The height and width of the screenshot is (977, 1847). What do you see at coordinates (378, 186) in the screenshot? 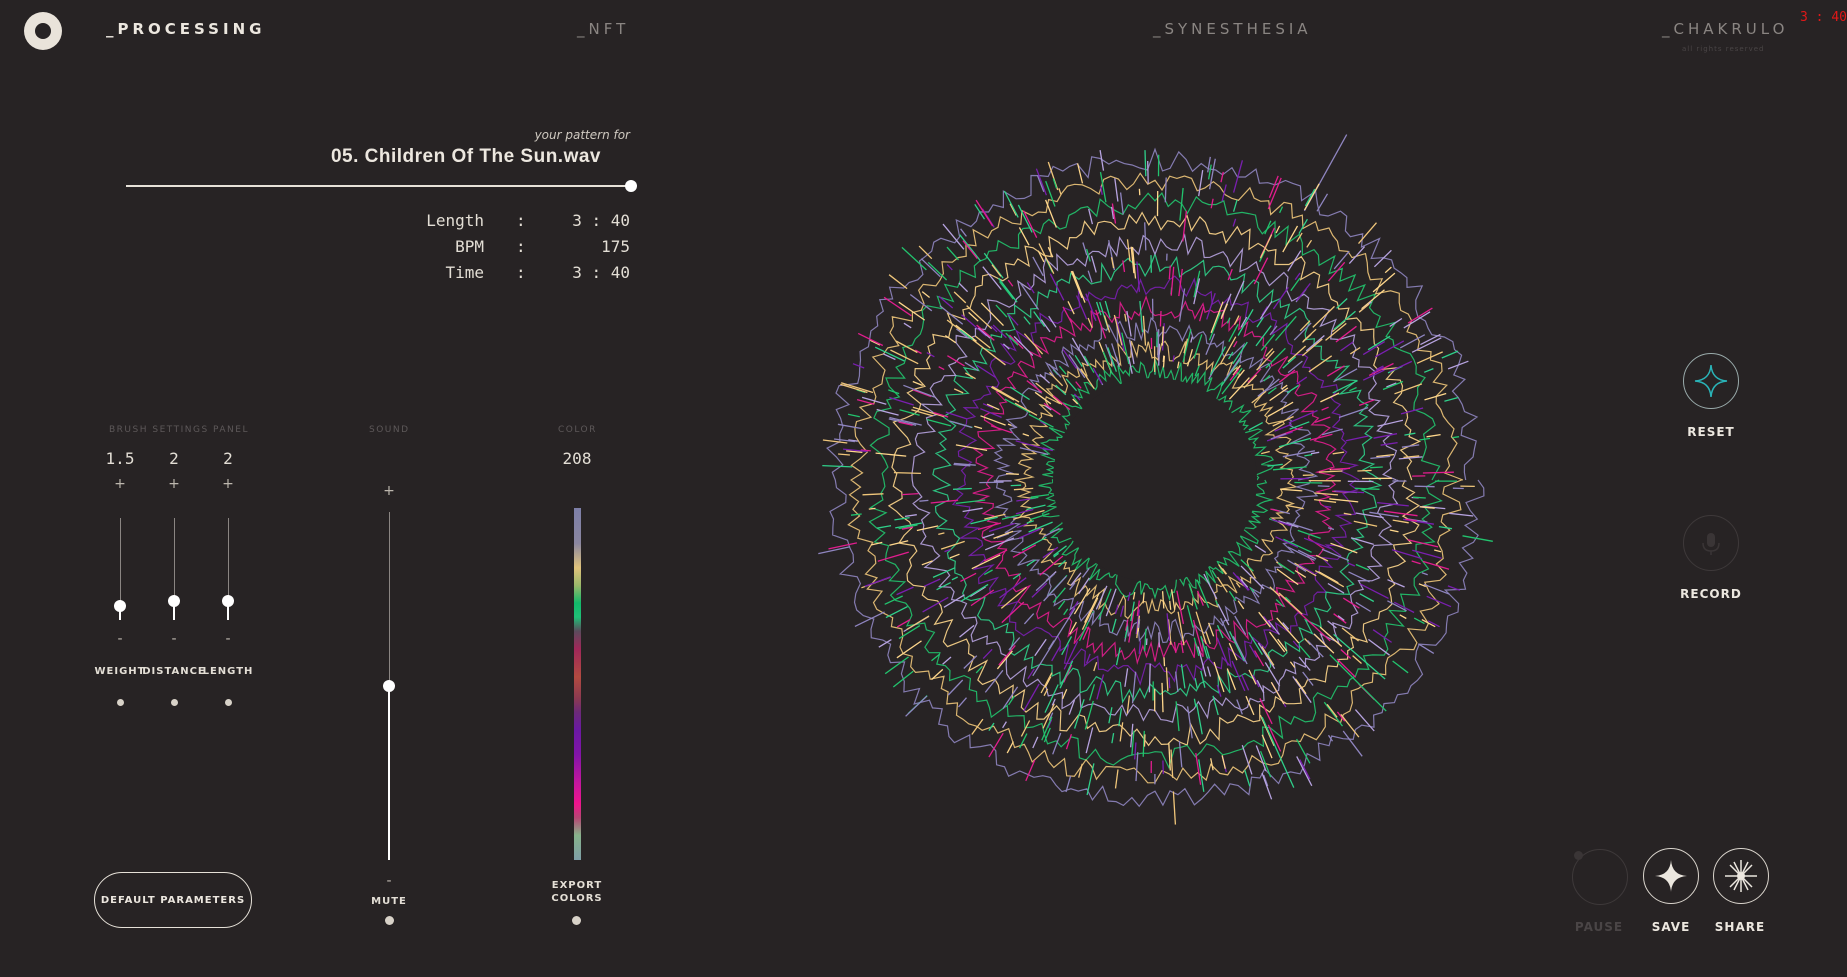
I see `progress-bar` at bounding box center [378, 186].